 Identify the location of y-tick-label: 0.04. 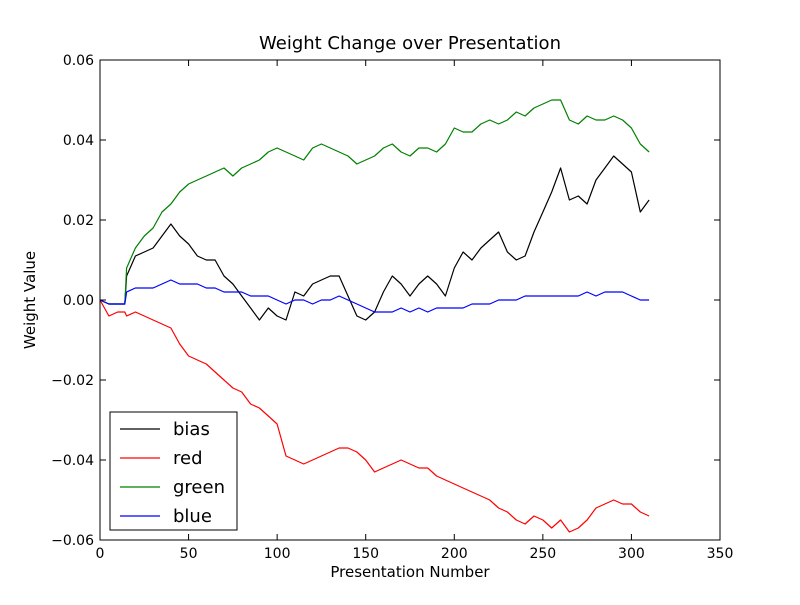
(78, 141).